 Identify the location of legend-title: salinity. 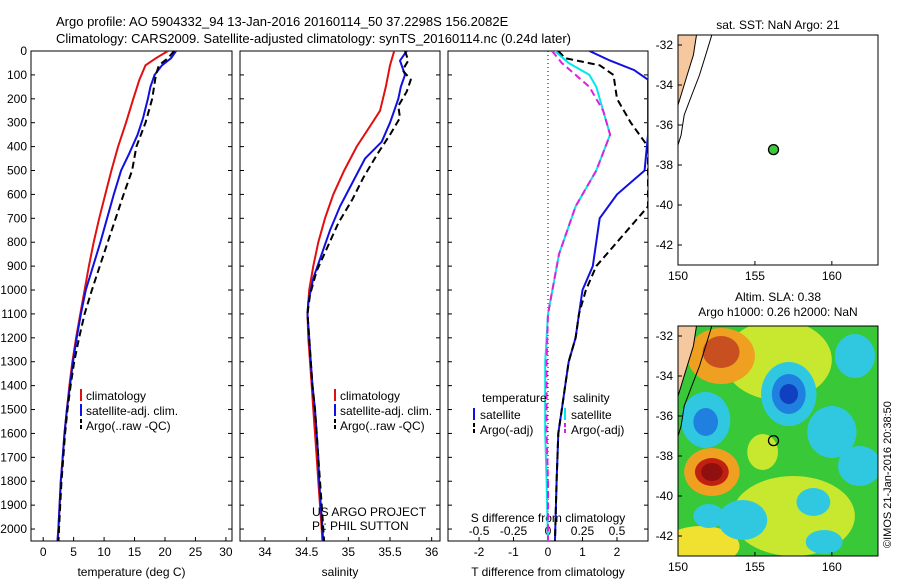
(591, 398).